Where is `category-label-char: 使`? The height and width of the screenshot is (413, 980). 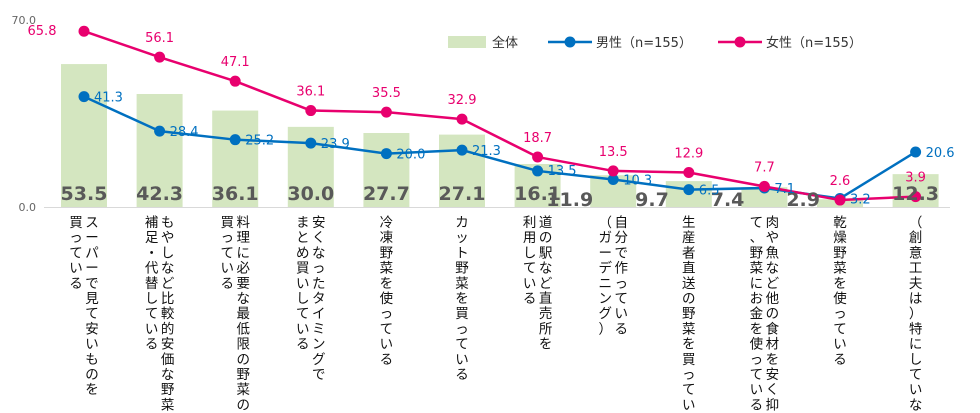
category-label-char: 使 is located at coordinates (757, 344).